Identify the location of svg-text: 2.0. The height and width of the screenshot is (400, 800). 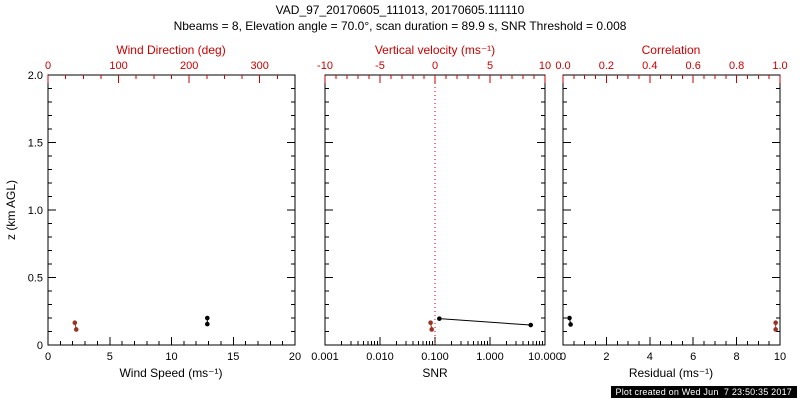
(35, 76).